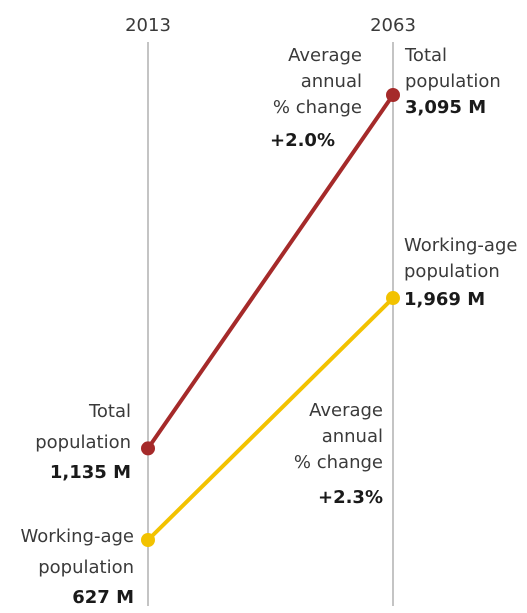 Image resolution: width=527 pixels, height=613 pixels. What do you see at coordinates (393, 25) in the screenshot?
I see `year-label-end: 2063` at bounding box center [393, 25].